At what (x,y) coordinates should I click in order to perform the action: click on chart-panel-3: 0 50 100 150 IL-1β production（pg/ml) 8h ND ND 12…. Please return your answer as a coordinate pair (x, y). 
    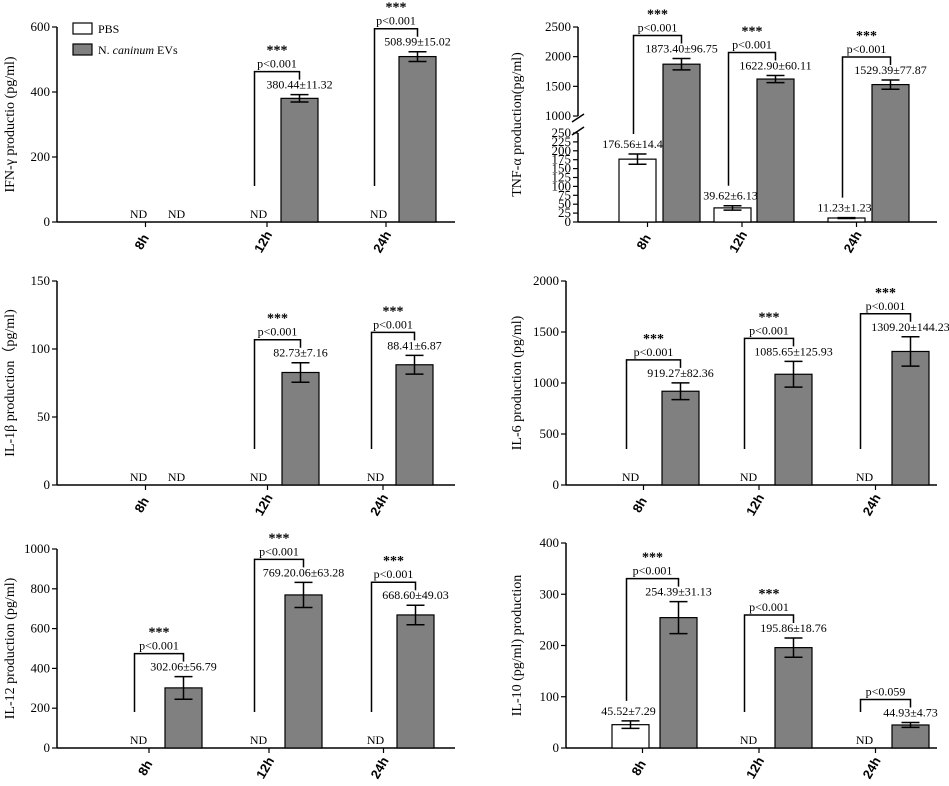
    Looking at the image, I should click on (228, 395).